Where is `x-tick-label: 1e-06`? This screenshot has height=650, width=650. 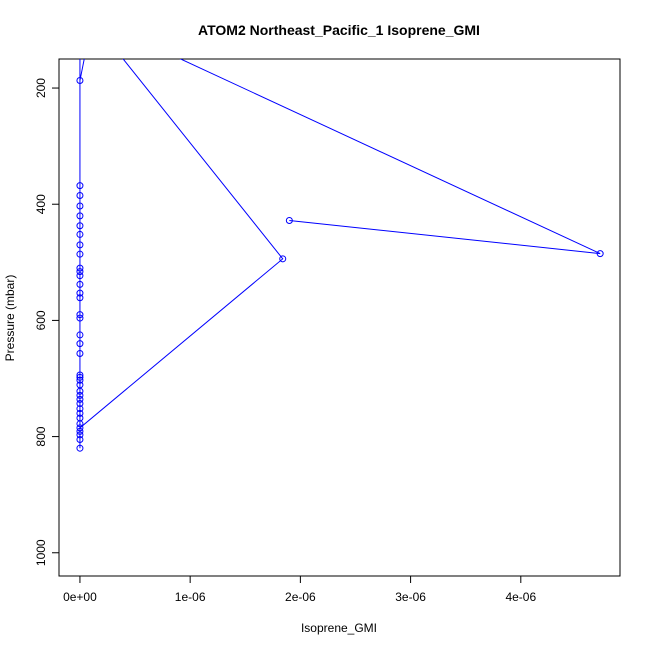 x-tick-label: 1e-06 is located at coordinates (190, 597).